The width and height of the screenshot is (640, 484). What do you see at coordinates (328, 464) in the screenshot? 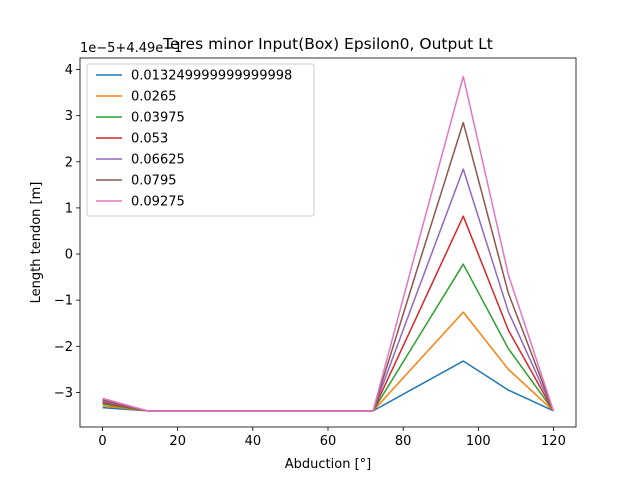
I see `x-axis-label: Abduction [°]` at bounding box center [328, 464].